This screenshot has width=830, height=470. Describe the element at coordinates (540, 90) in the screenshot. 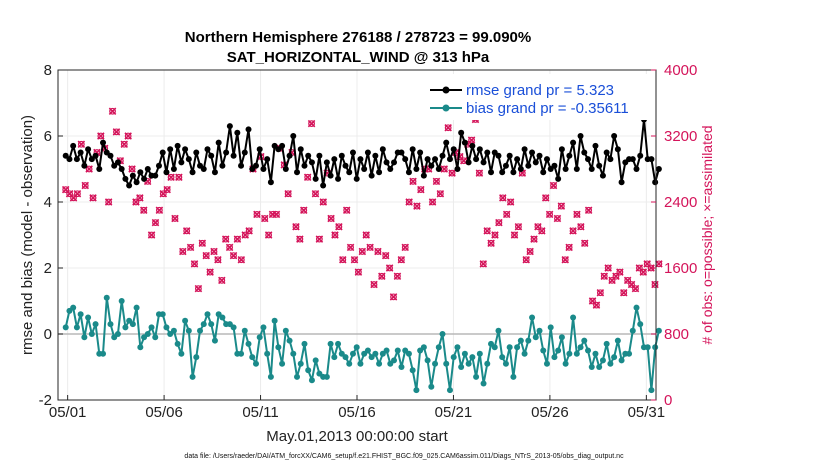

I see `legend-rmse-label: rmse grand pr = 5.323` at that location.